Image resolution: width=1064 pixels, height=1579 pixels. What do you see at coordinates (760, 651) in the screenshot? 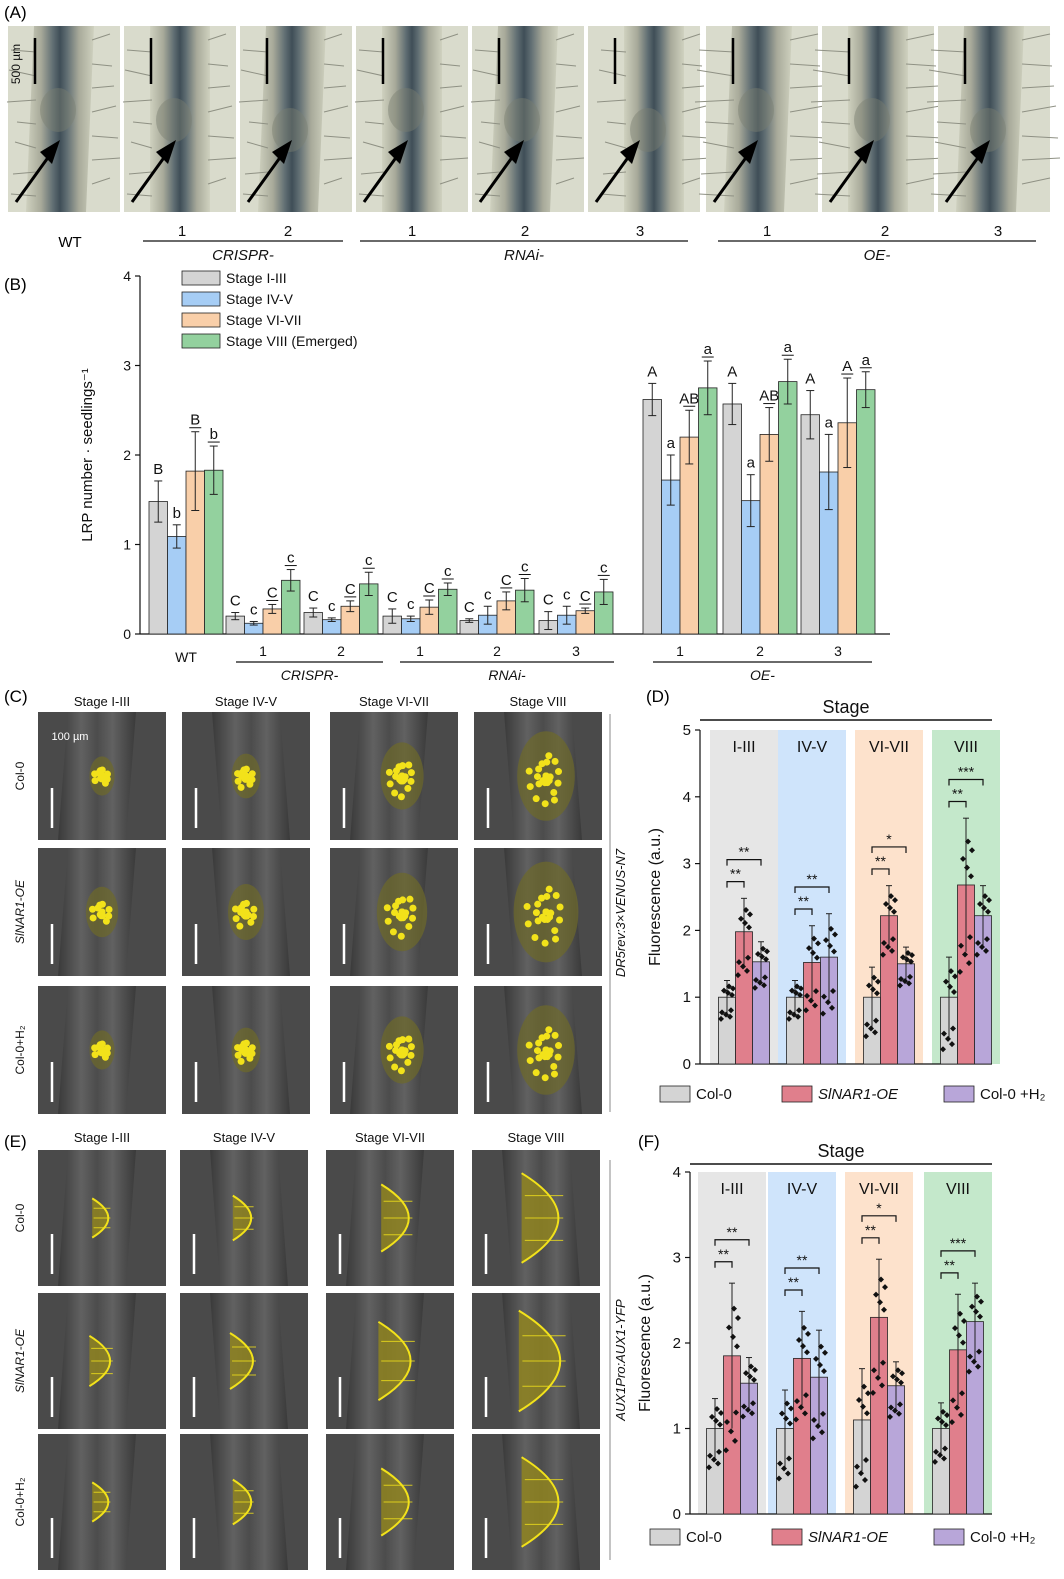
I see `x-tick-label: 2` at bounding box center [760, 651].